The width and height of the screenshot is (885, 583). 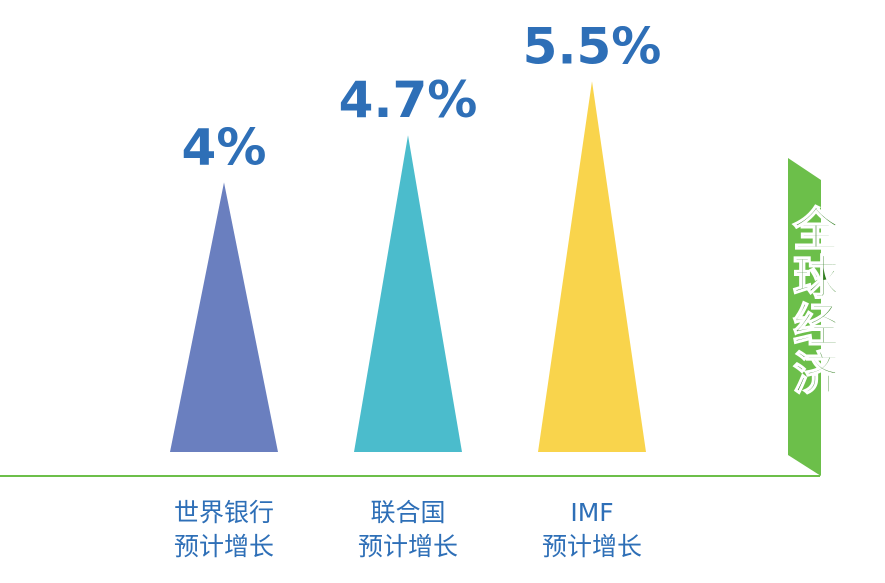 What do you see at coordinates (407, 529) in the screenshot?
I see `category-label: 联合国 预计增长` at bounding box center [407, 529].